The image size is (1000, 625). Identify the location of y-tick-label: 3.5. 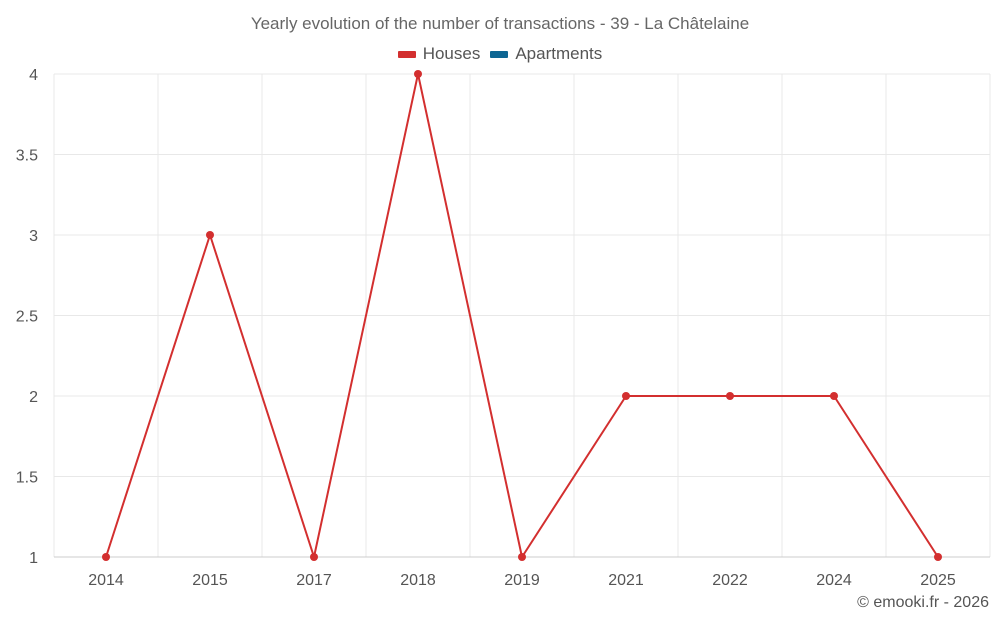
(27, 156).